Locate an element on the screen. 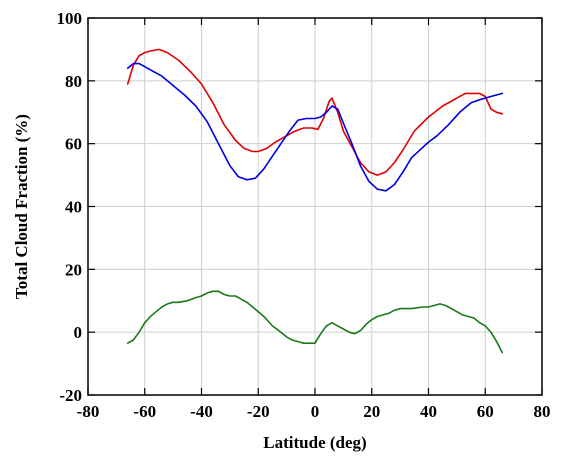 This screenshot has width=566, height=466. y-tick-label: 60 is located at coordinates (73, 144).